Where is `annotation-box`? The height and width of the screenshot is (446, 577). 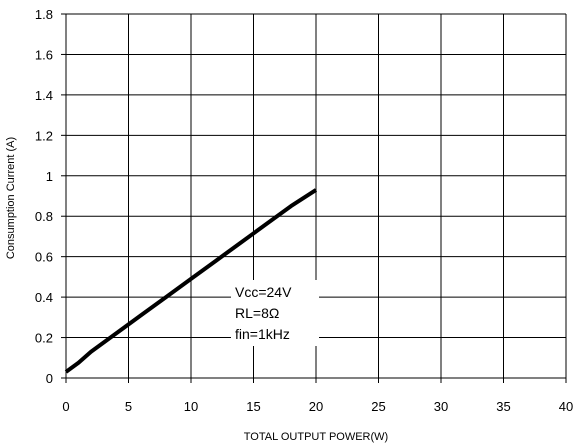
annotation-box is located at coordinates (275, 313).